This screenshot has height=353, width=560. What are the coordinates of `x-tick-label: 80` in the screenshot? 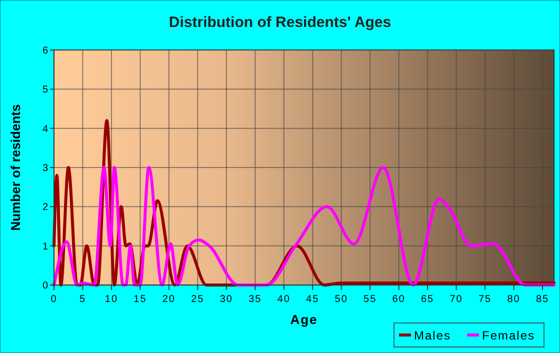 It's located at (513, 299).